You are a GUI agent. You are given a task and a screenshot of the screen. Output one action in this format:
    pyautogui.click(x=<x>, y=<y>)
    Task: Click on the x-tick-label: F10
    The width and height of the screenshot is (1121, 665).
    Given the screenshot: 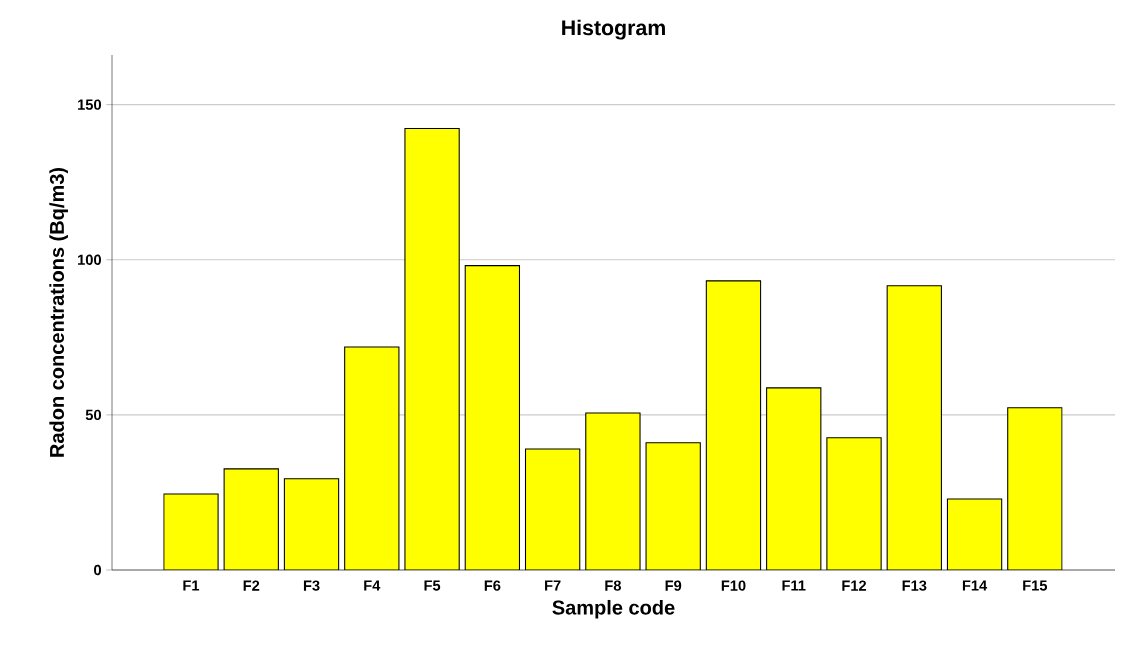 What is the action you would take?
    pyautogui.click(x=733, y=585)
    